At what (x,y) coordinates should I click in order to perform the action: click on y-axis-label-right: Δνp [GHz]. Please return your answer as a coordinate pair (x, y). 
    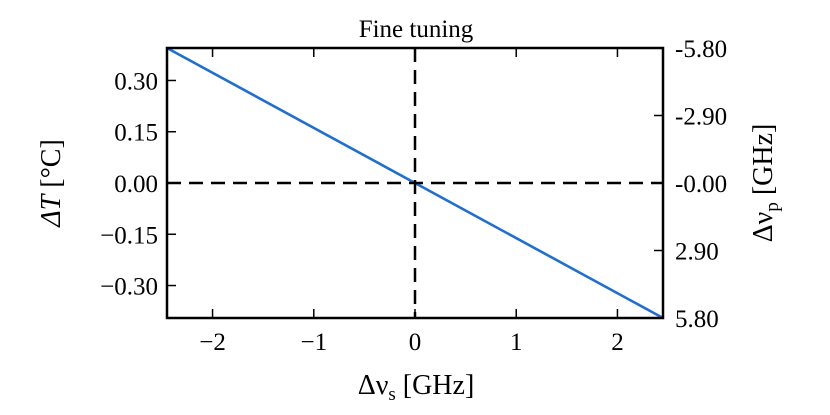
    Looking at the image, I should click on (765, 183).